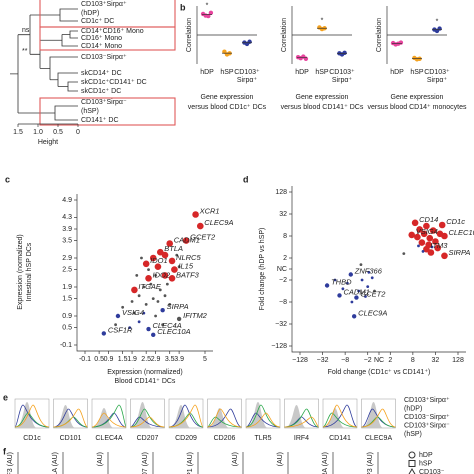 The height and width of the screenshot is (474, 474). What do you see at coordinates (55, 463) in the screenshot?
I see `y-axis-label: LA (AU)` at bounding box center [55, 463].